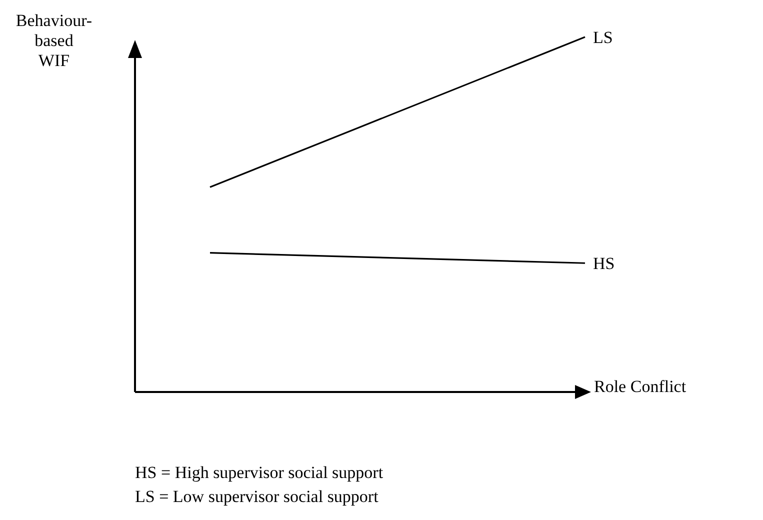 Image resolution: width=763 pixels, height=520 pixels. Describe the element at coordinates (603, 37) in the screenshot. I see `series-label: LS` at that location.